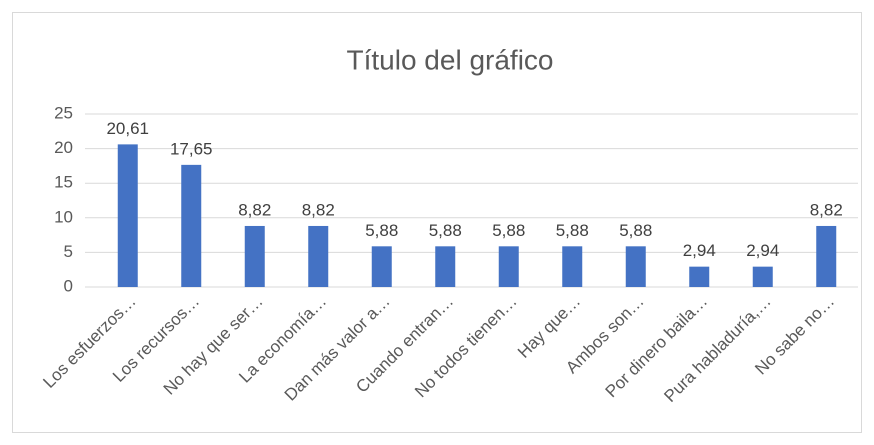 The image size is (874, 445). Describe the element at coordinates (63, 112) in the screenshot. I see `y-tick-label: 25` at that location.